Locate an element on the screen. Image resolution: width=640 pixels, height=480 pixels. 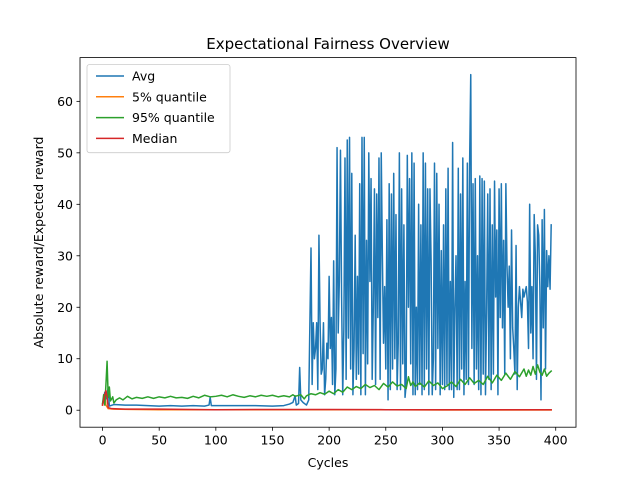
y-axis: 0 10 20 30 40 50 60 is located at coordinates (68, 256).